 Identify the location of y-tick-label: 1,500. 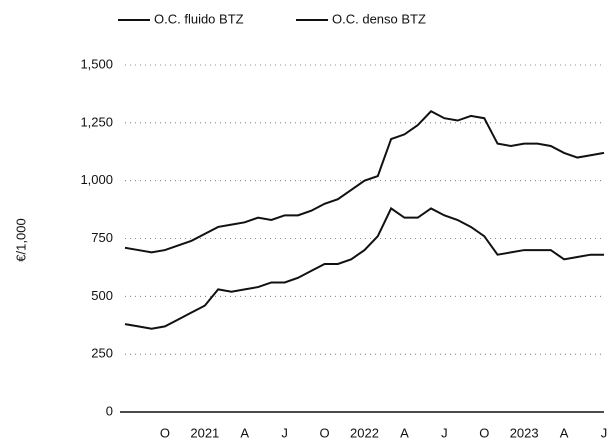
(96, 63).